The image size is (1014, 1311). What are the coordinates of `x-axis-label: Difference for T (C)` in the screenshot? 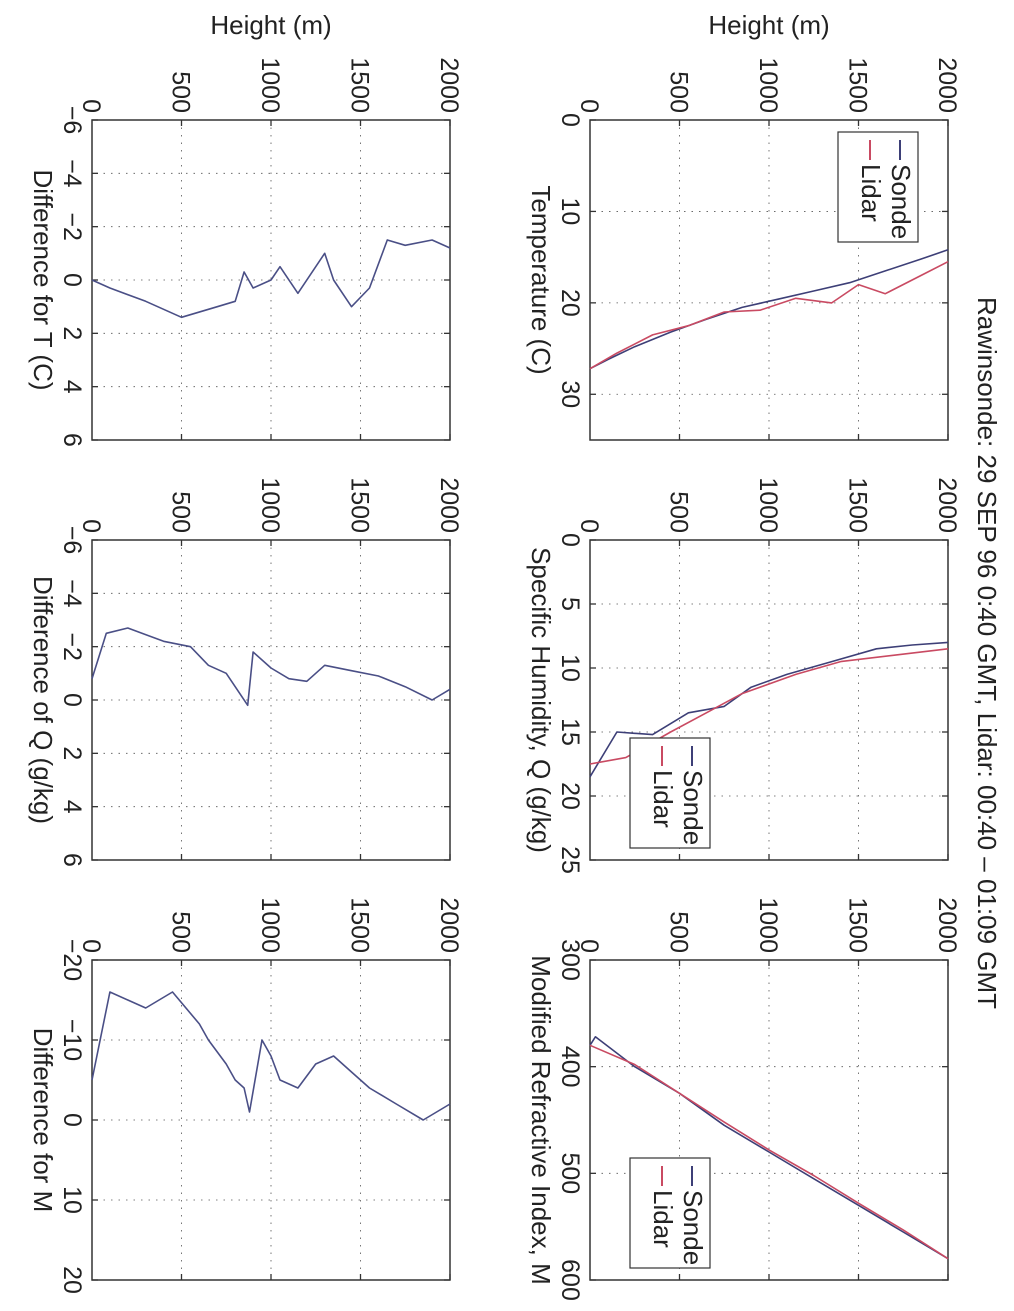 It's located at (43, 279).